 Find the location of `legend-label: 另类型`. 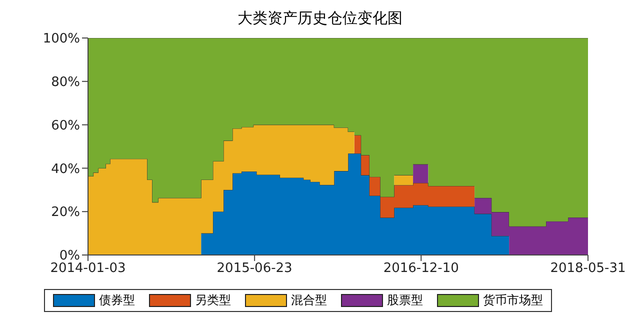

legend-label: 另类型 is located at coordinates (213, 300).